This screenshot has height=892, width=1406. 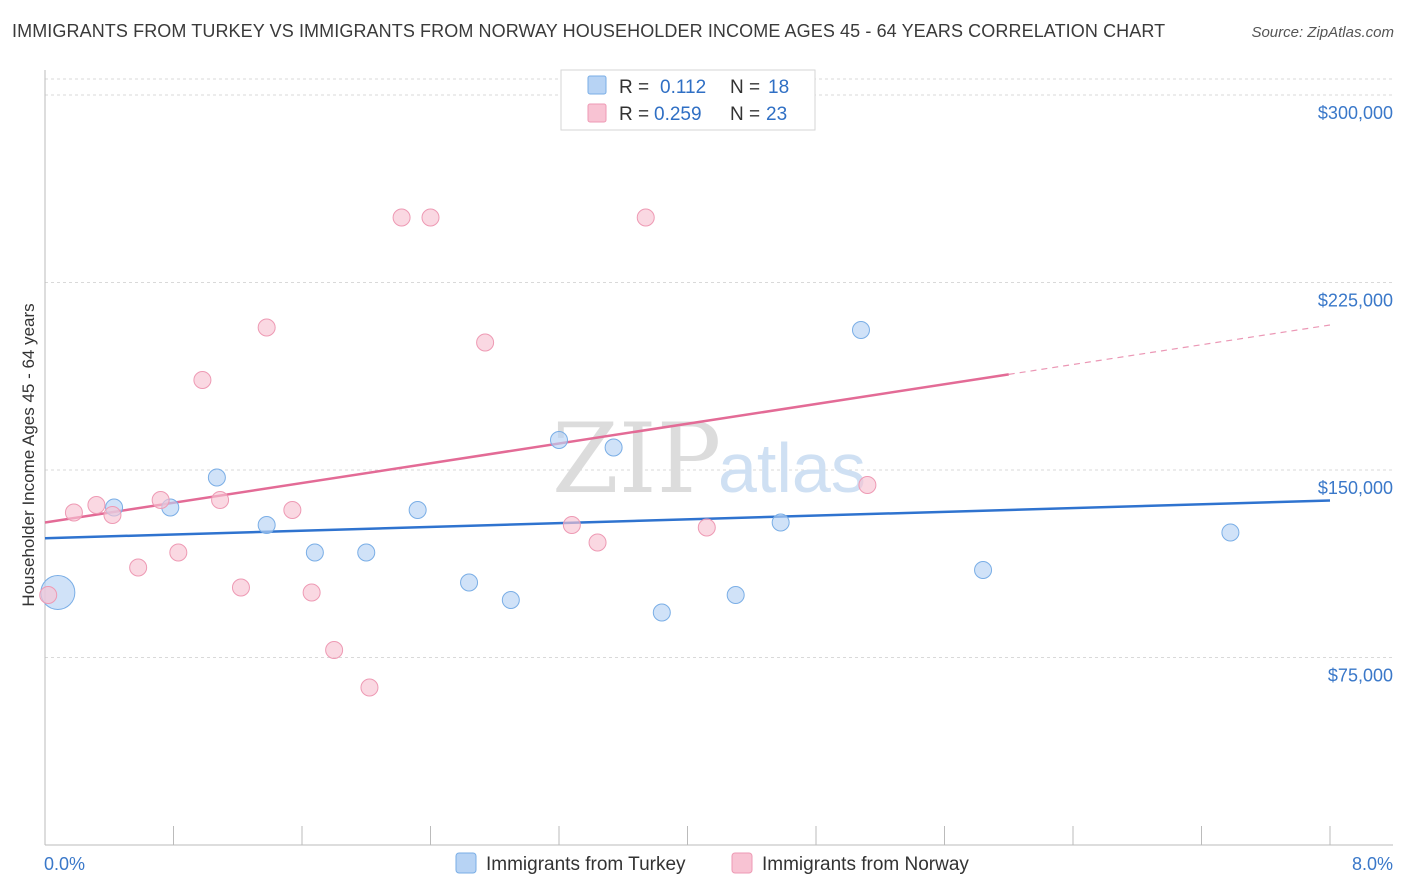 I want to click on y-tick-label: $150,000, so click(x=1355, y=488).